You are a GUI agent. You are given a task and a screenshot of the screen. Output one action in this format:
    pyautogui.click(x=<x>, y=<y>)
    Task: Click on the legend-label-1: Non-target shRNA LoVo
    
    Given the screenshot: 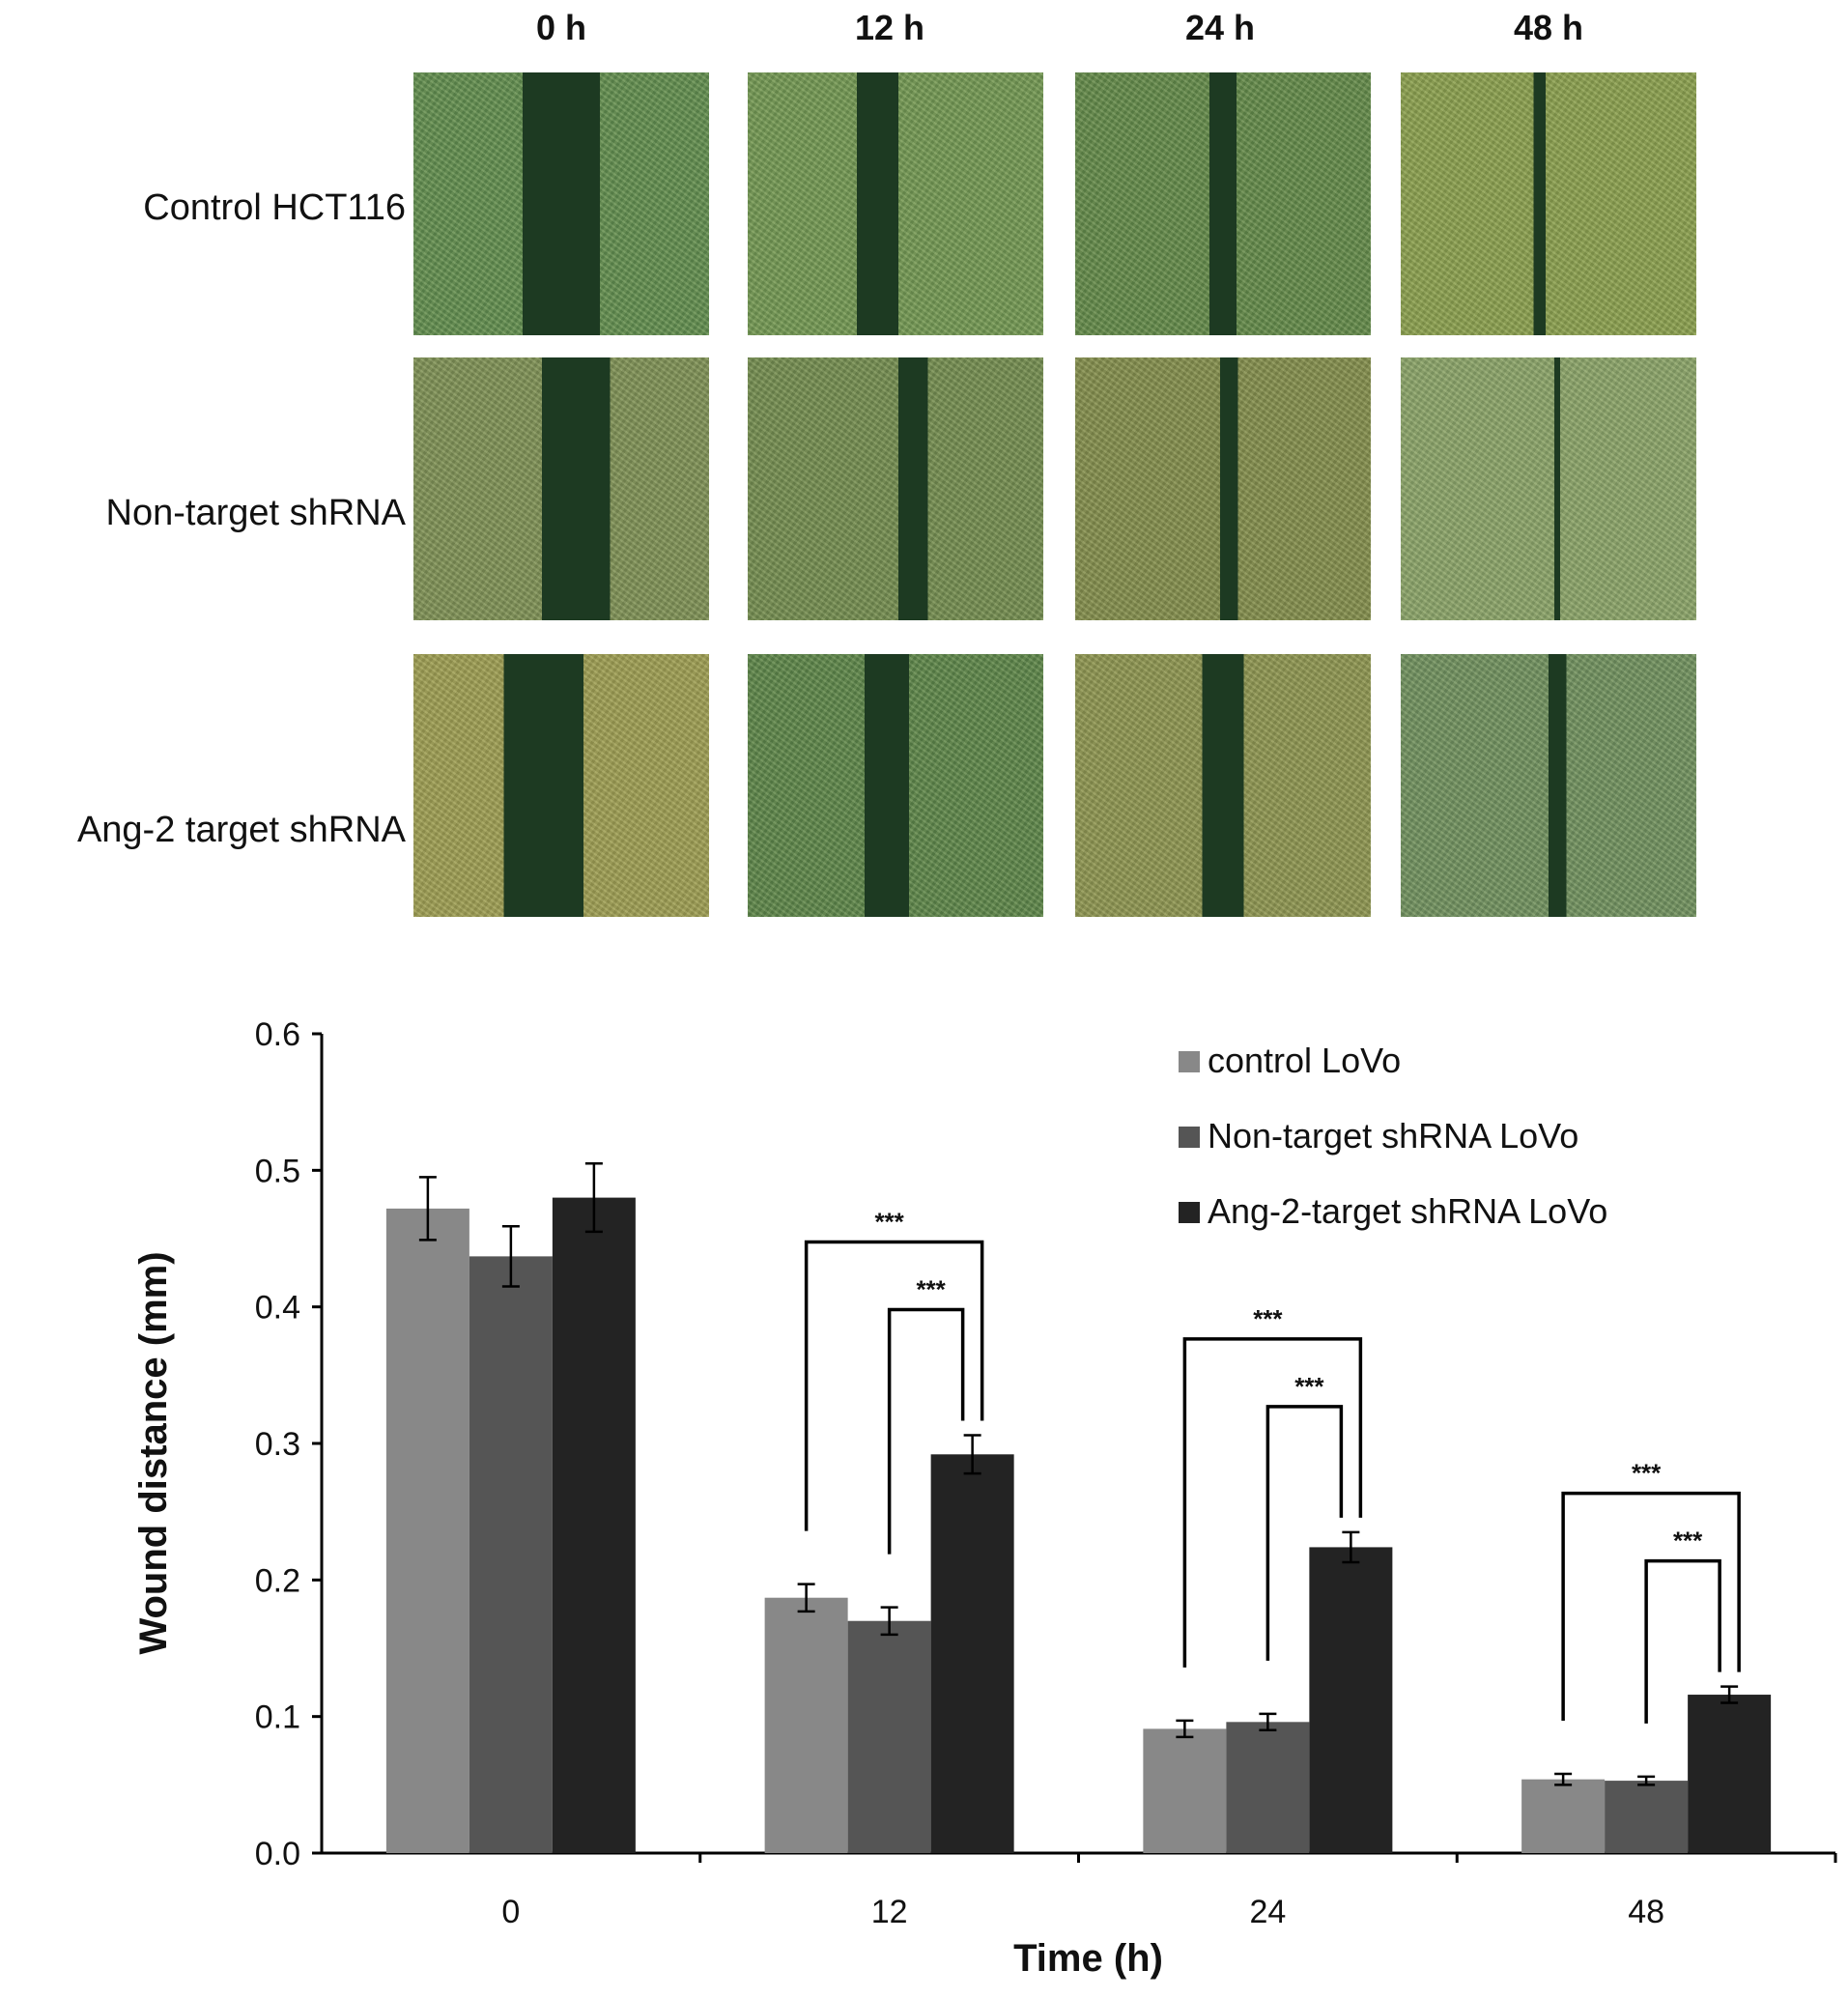 What is the action you would take?
    pyautogui.click(x=1393, y=1136)
    